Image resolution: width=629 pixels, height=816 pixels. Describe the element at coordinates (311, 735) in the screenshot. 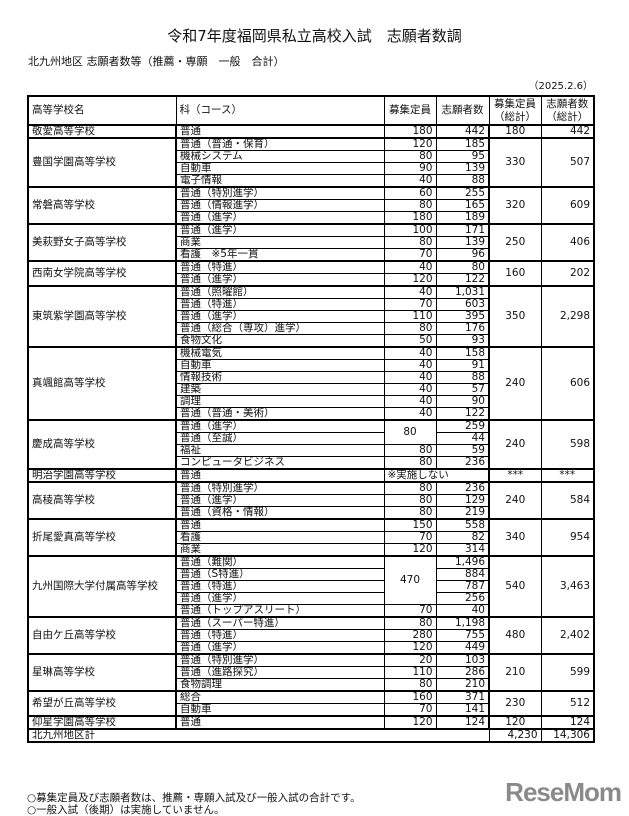

I see `total-row: 北九州地区計 4,230 14,306` at that location.